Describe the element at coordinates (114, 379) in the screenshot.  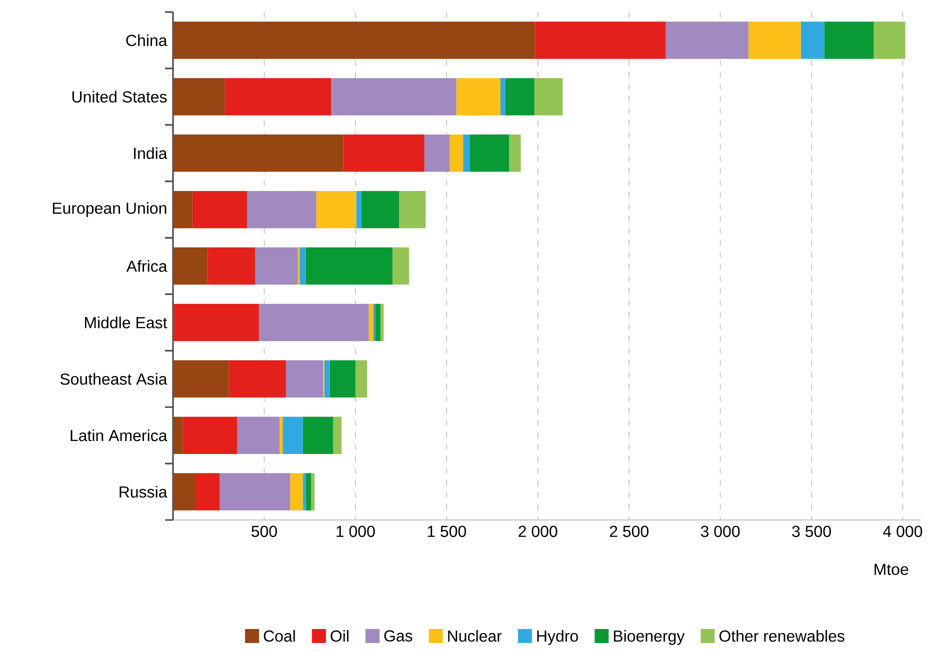
I see `y-tick-label: Southeast Asia` at that location.